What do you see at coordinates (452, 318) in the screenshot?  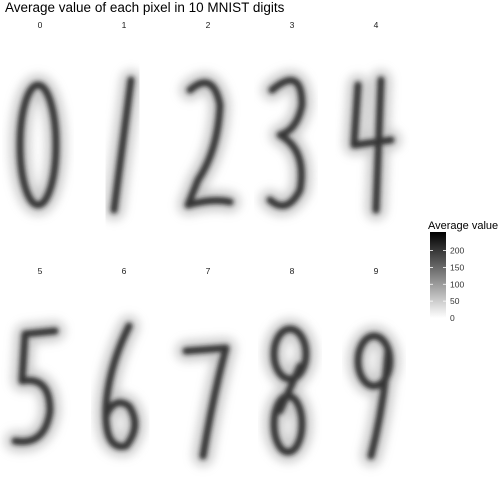 I see `legend-tick-label: 0` at bounding box center [452, 318].